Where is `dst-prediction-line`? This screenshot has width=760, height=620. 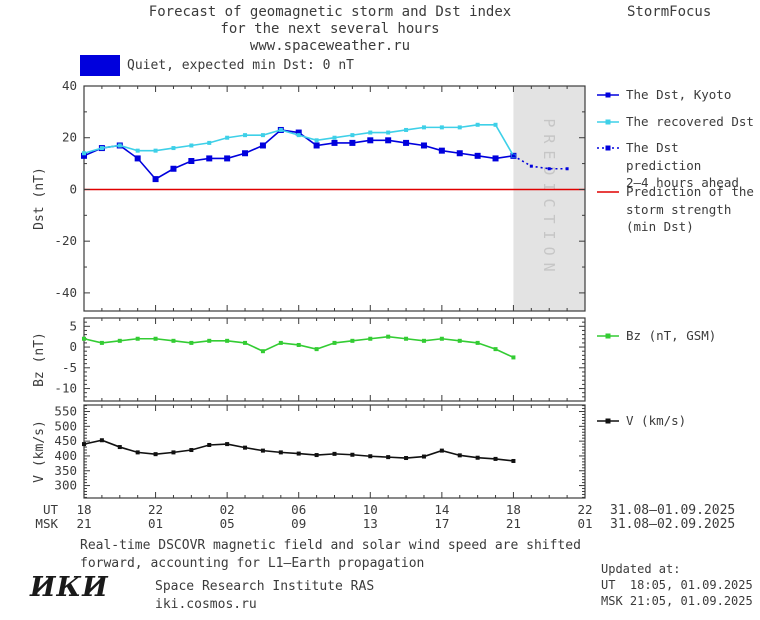
dst-prediction-line is located at coordinates (540, 162).